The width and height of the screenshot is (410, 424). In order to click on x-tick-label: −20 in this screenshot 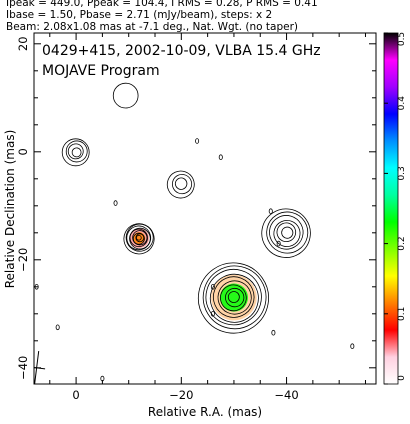, I will do `click(181, 395)`.